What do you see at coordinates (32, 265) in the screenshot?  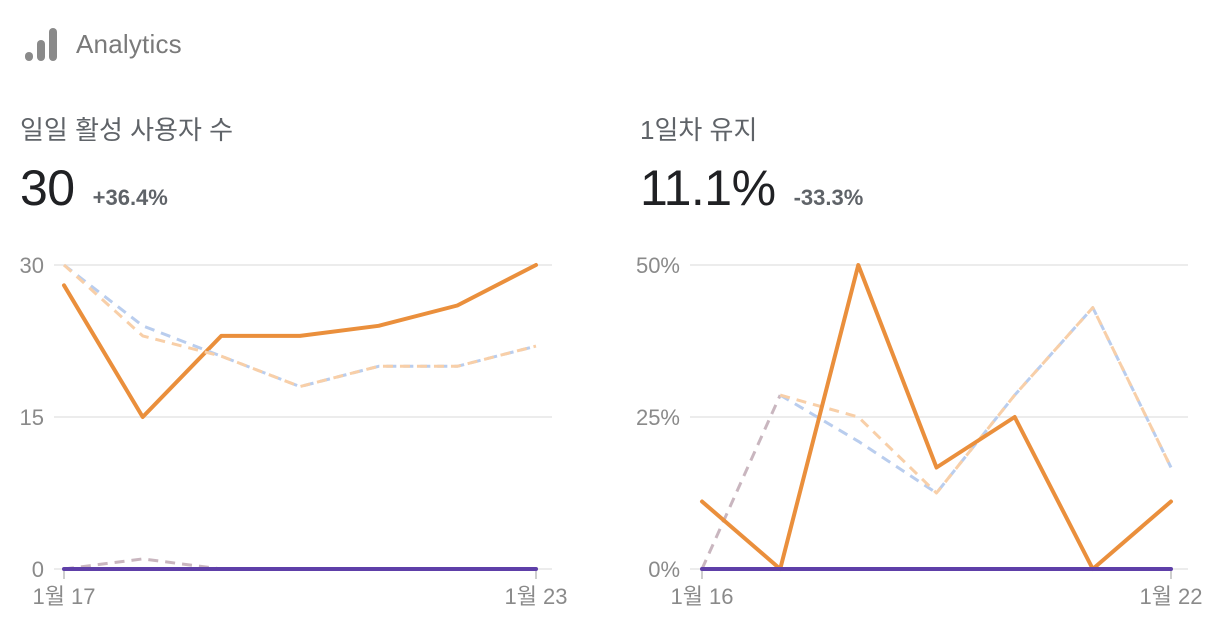 I see `y-tick-label: 30` at bounding box center [32, 265].